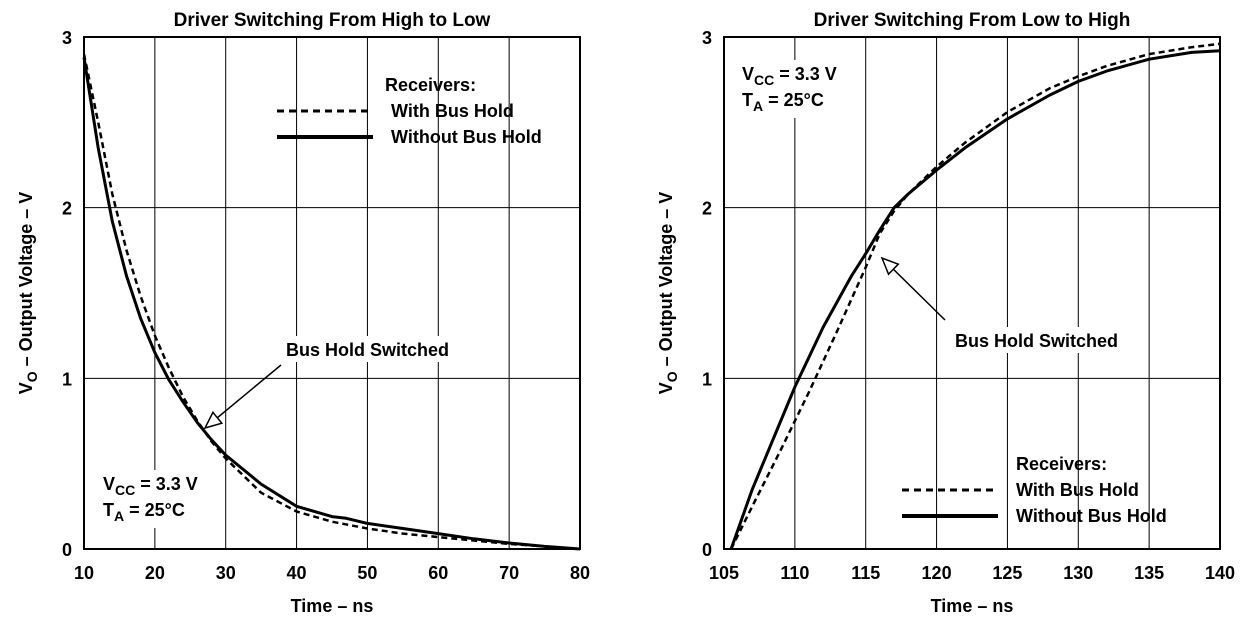 This screenshot has width=1247, height=618. I want to click on x-tick-label: 105, so click(724, 573).